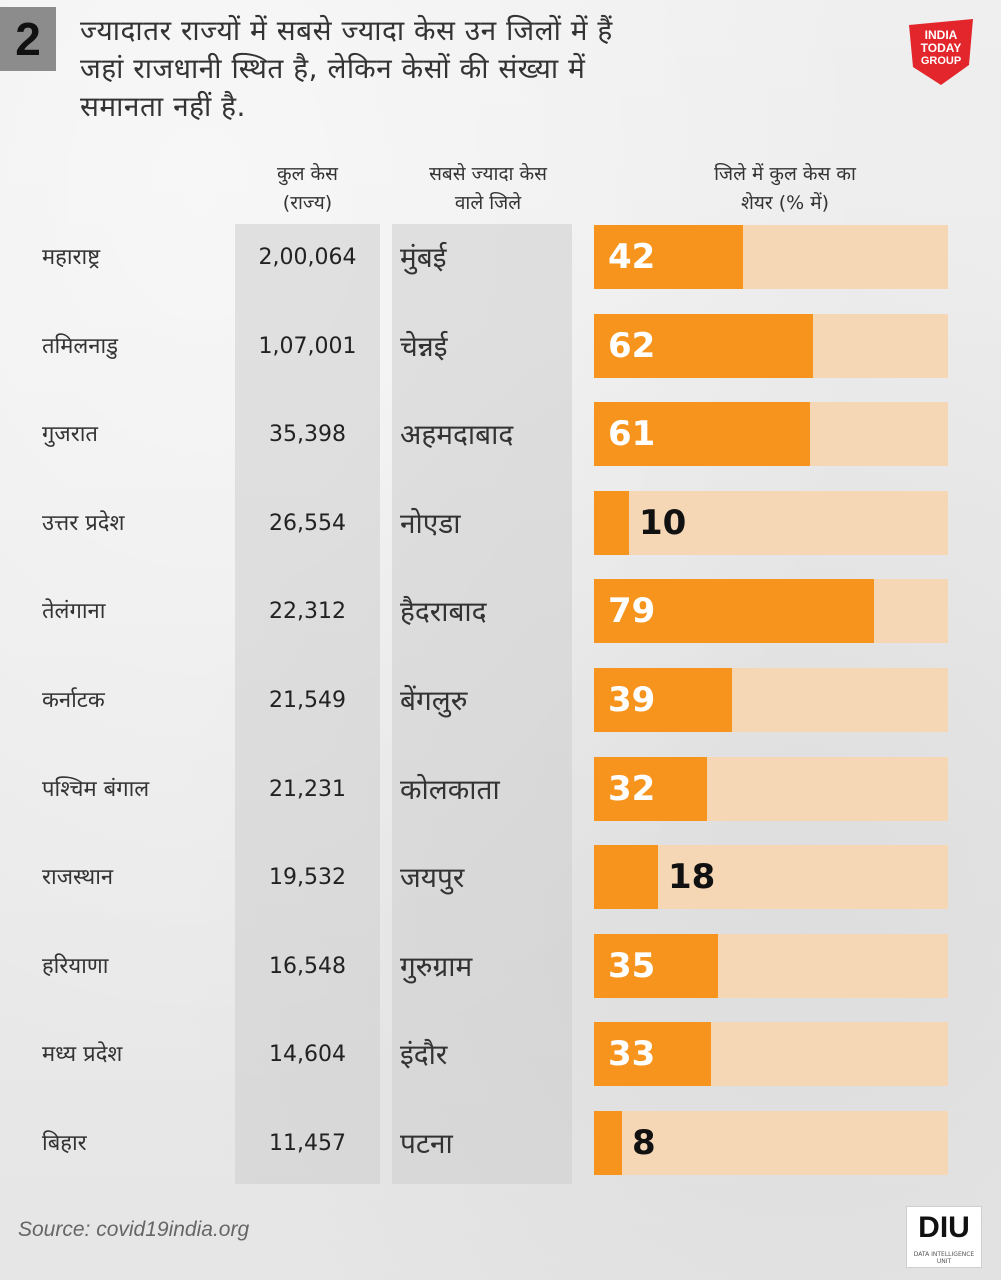  I want to click on column-header-total-line-1: कुल केस, so click(307, 174).